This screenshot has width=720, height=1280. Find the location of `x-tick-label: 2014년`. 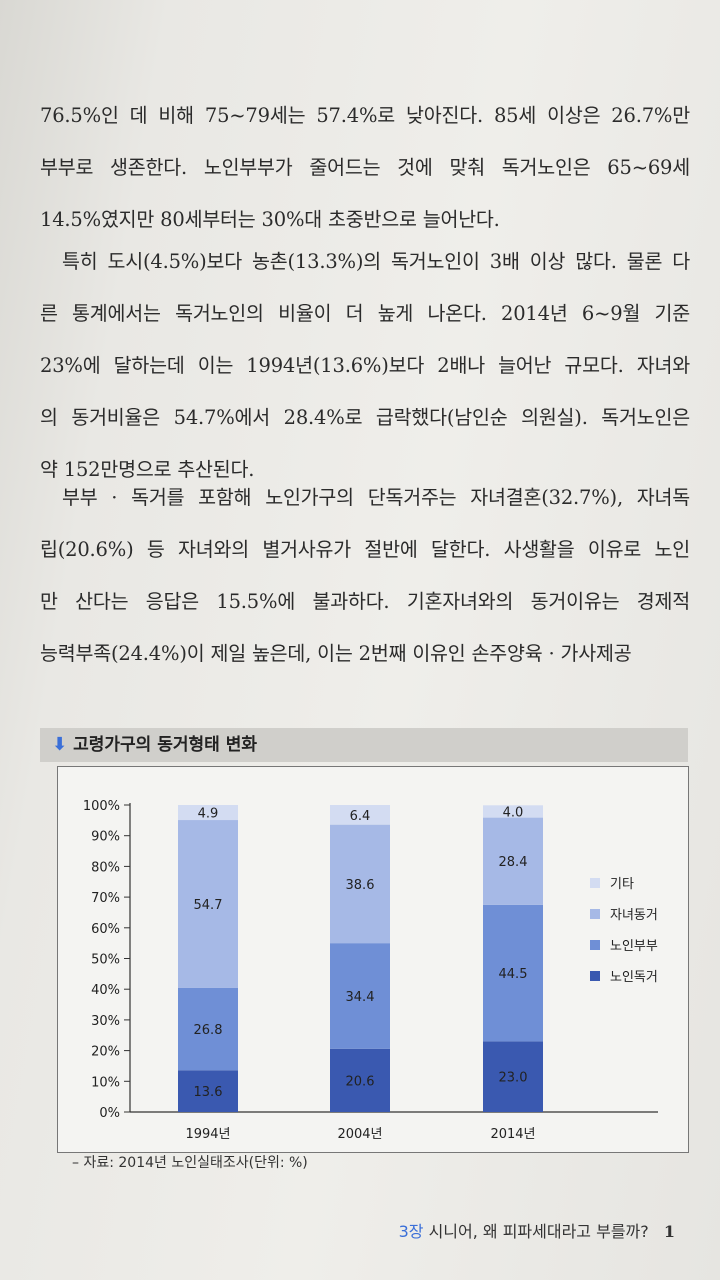

x-tick-label: 2014년 is located at coordinates (512, 1134).